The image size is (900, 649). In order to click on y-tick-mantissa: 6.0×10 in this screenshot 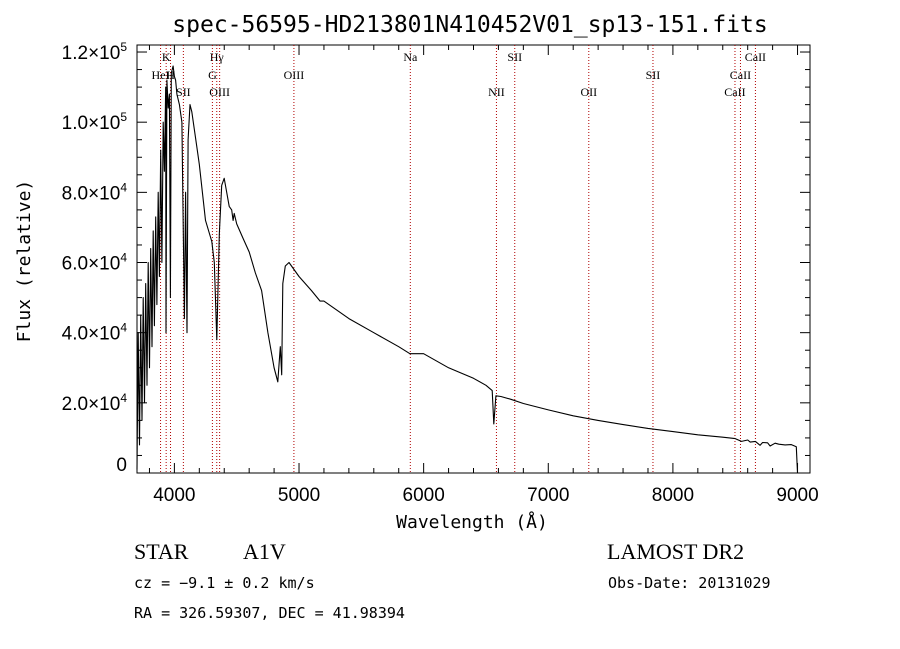, I will do `click(91, 264)`.